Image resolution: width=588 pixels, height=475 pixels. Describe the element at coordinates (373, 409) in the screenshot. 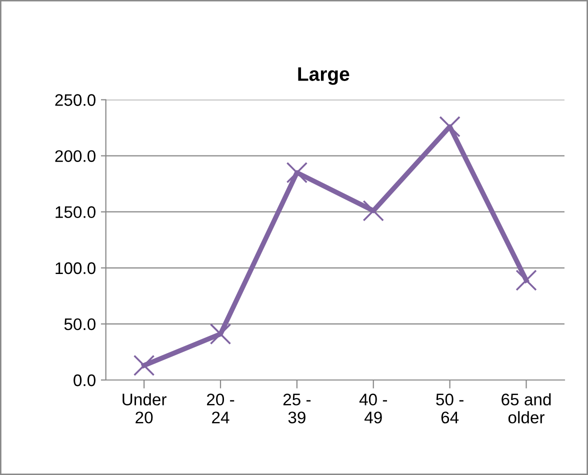

I see `x-tick-label: 40 - 49` at that location.